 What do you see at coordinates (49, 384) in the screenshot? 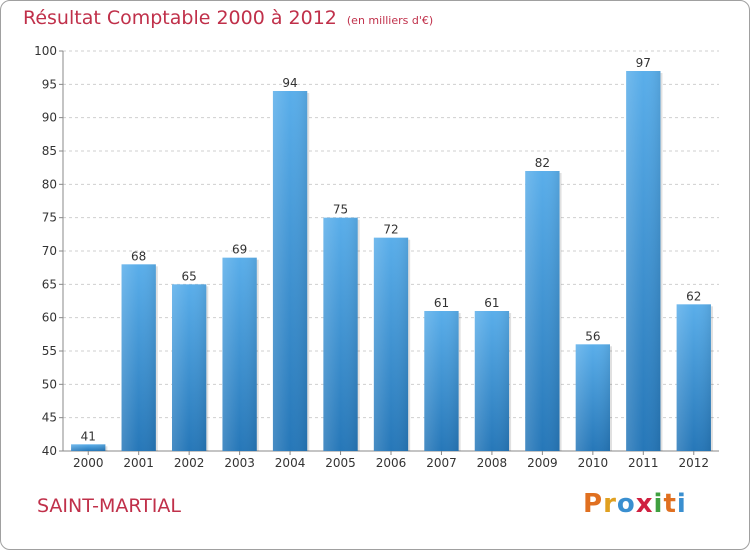
I see `y-tick-label: 50` at bounding box center [49, 384].